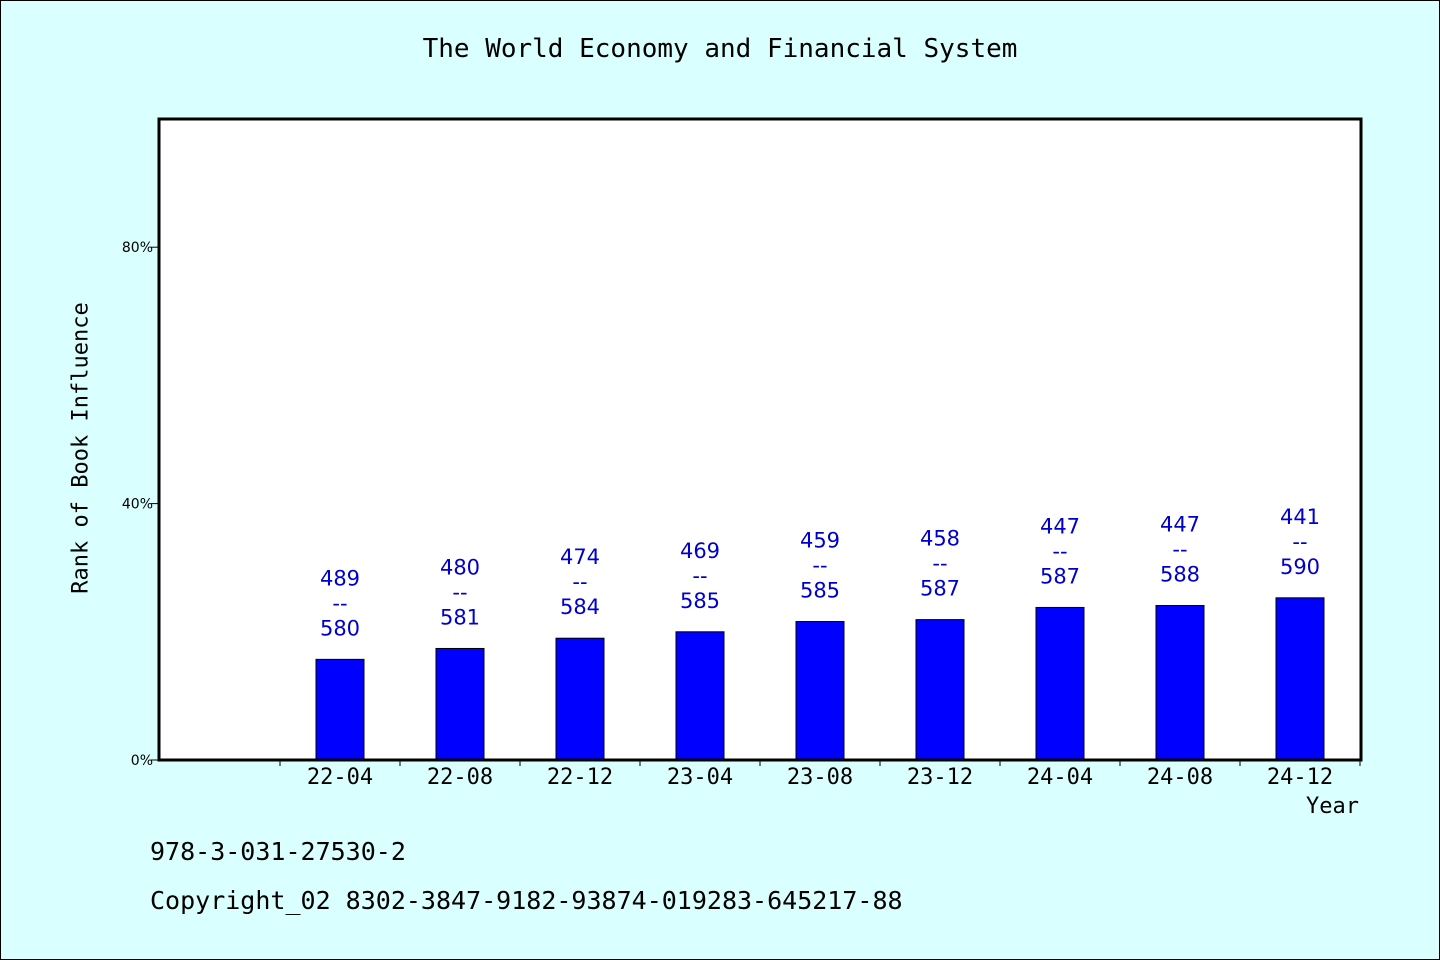 This screenshot has height=960, width=1440. What do you see at coordinates (460, 777) in the screenshot?
I see `x-tick-label: 22-08` at bounding box center [460, 777].